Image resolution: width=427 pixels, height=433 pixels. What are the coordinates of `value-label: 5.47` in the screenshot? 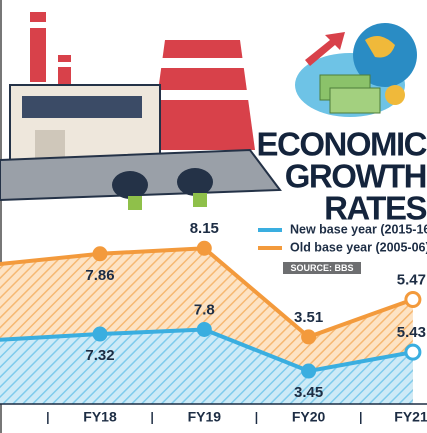 It's located at (411, 279).